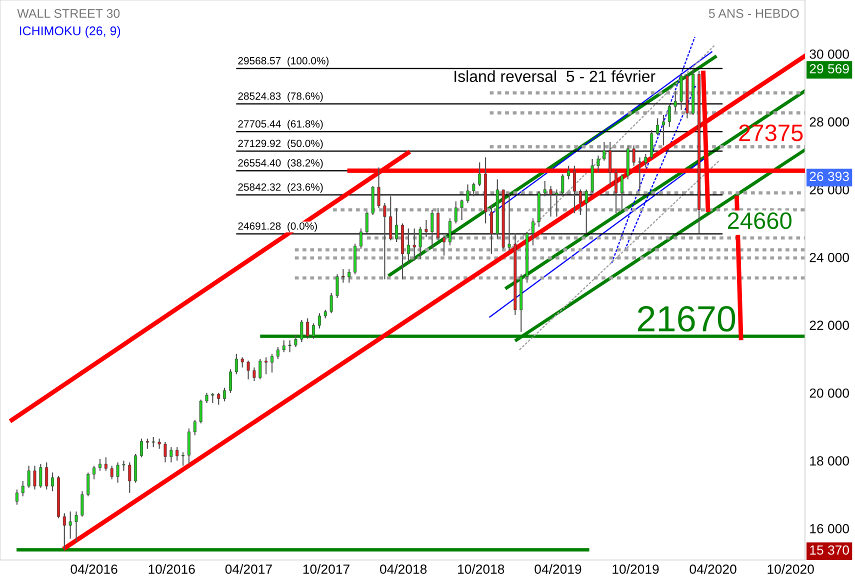  What do you see at coordinates (829, 550) in the screenshot?
I see `y-tick-label: 15 370` at bounding box center [829, 550].